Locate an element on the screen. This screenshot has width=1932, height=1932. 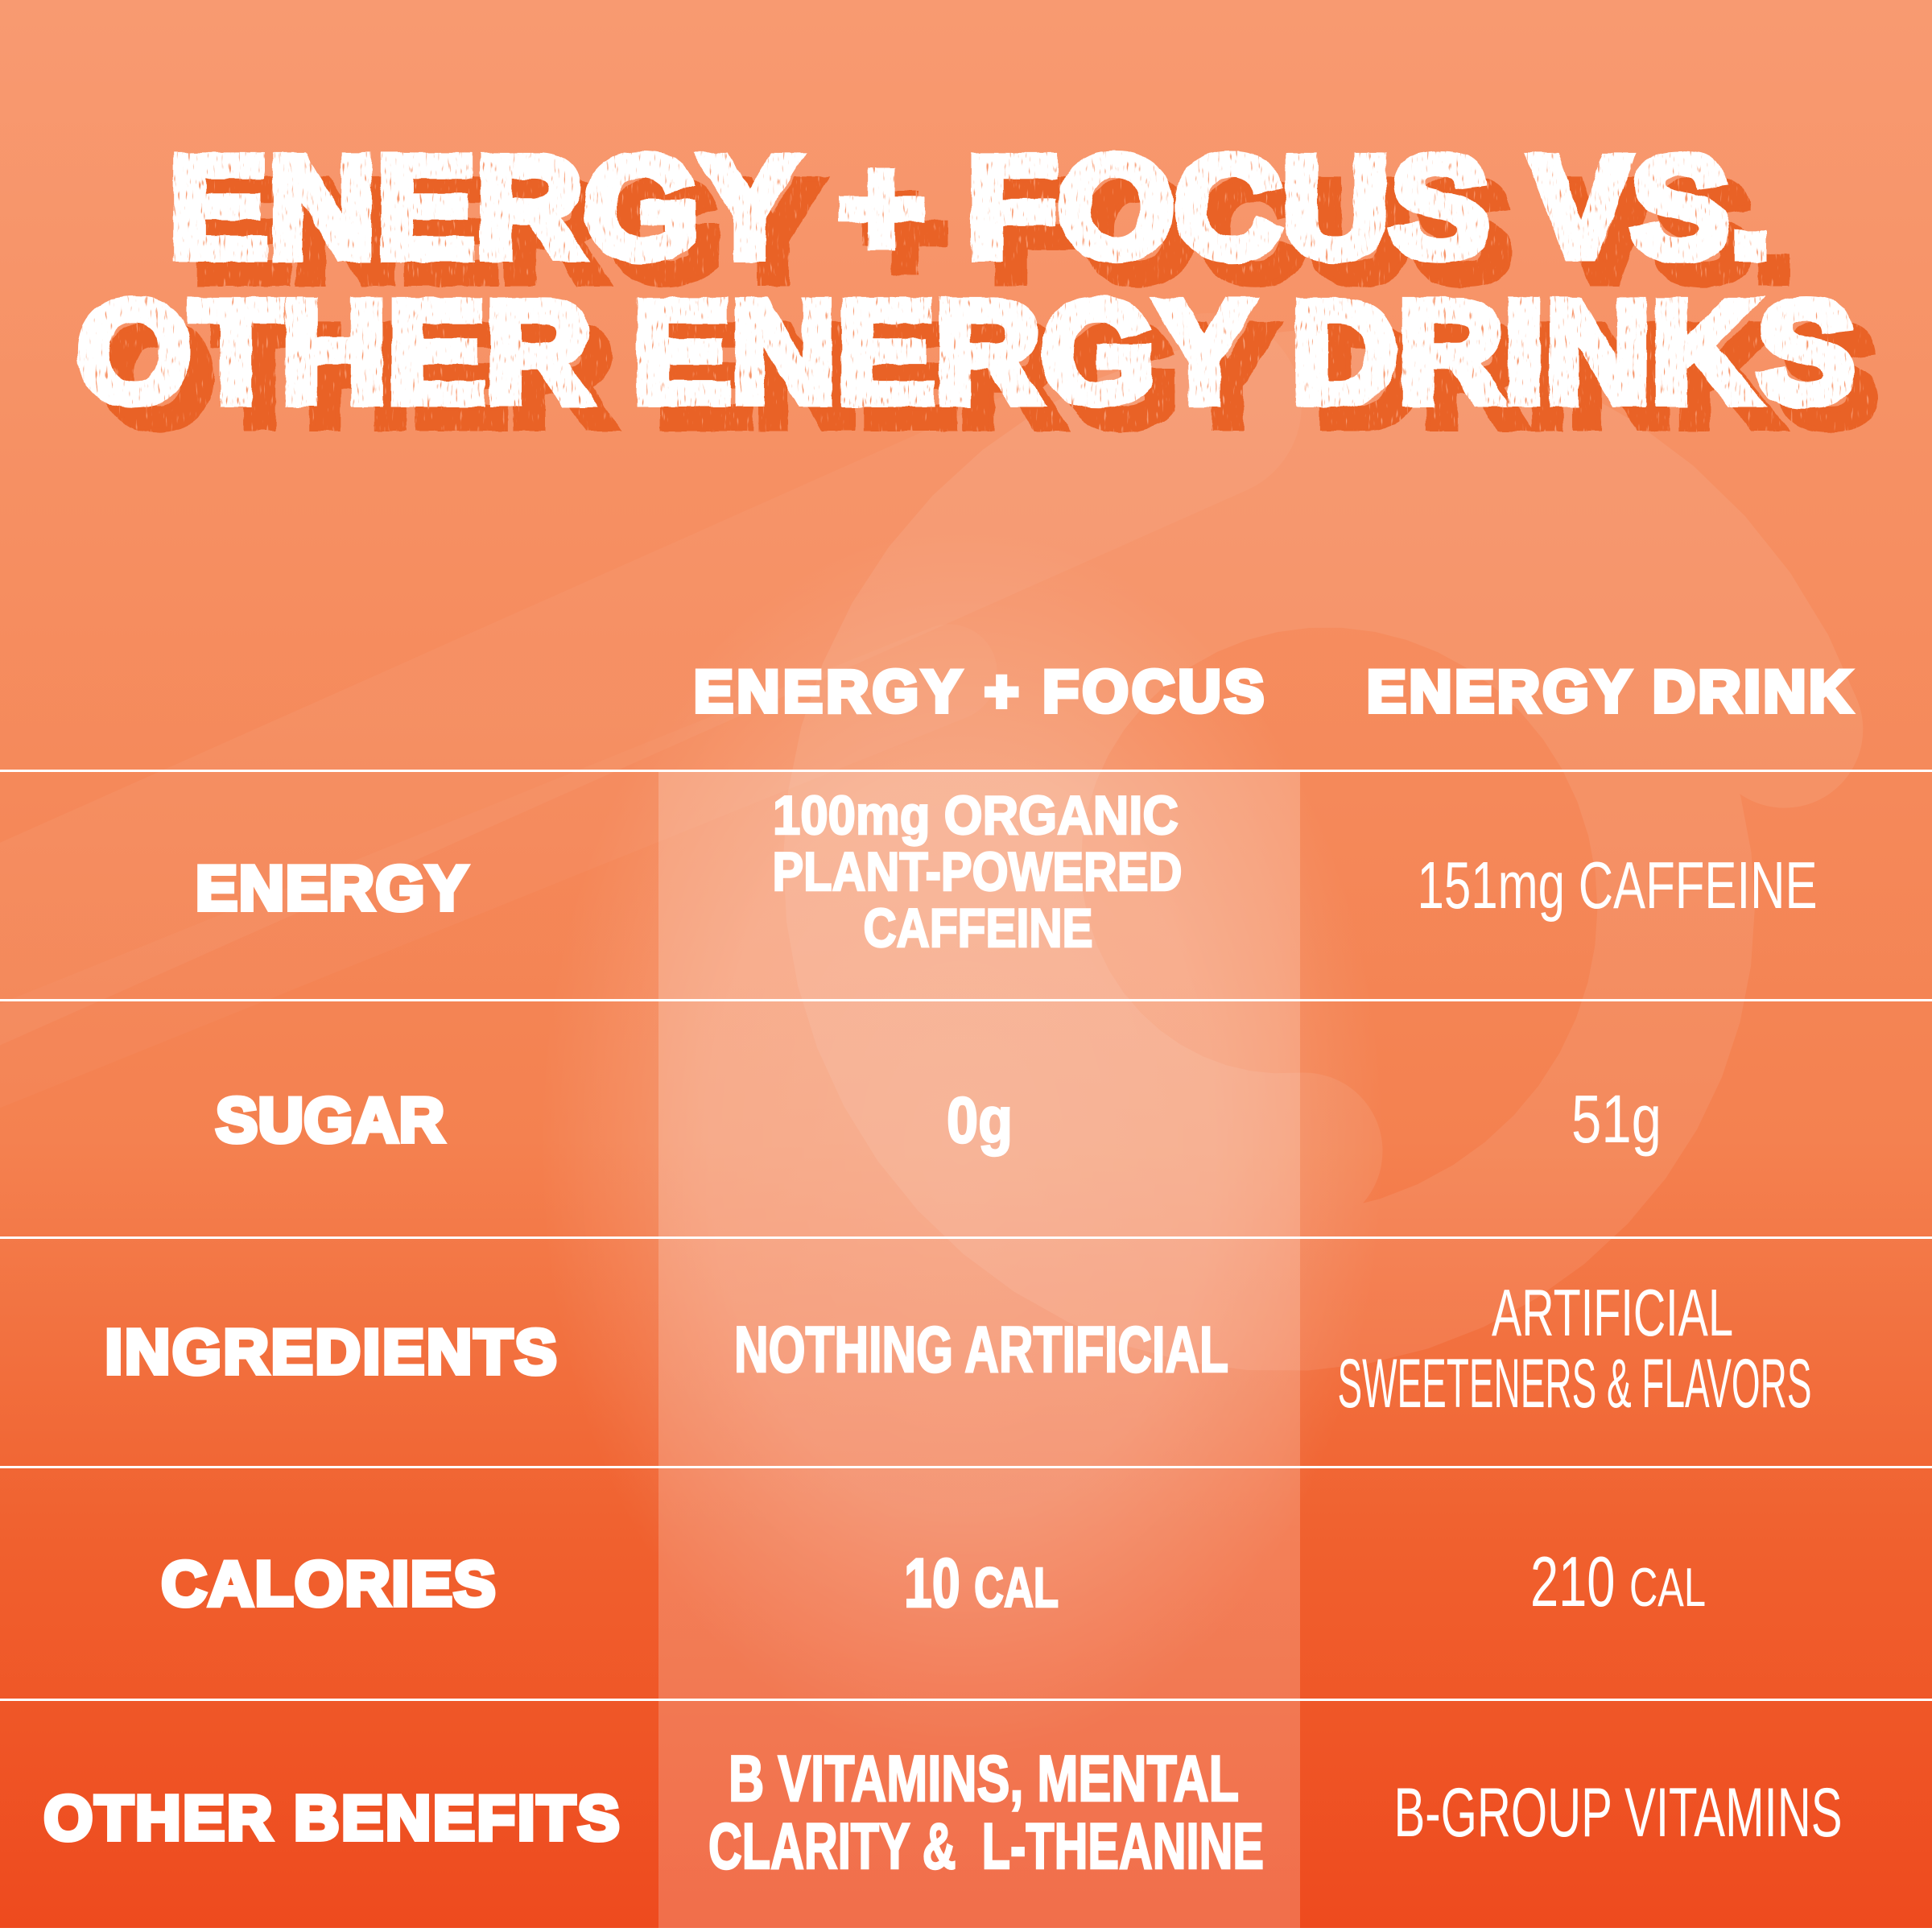
svg-text: ARTIFICIAL is located at coordinates (1612, 1312).